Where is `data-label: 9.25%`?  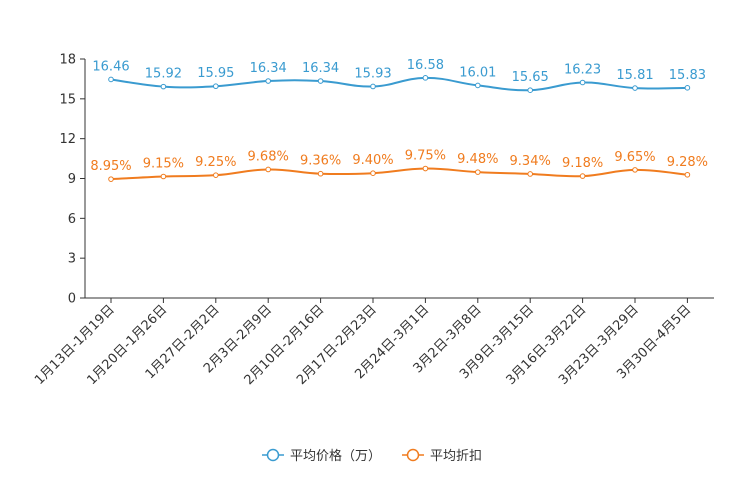
data-label: 9.25% is located at coordinates (215, 162).